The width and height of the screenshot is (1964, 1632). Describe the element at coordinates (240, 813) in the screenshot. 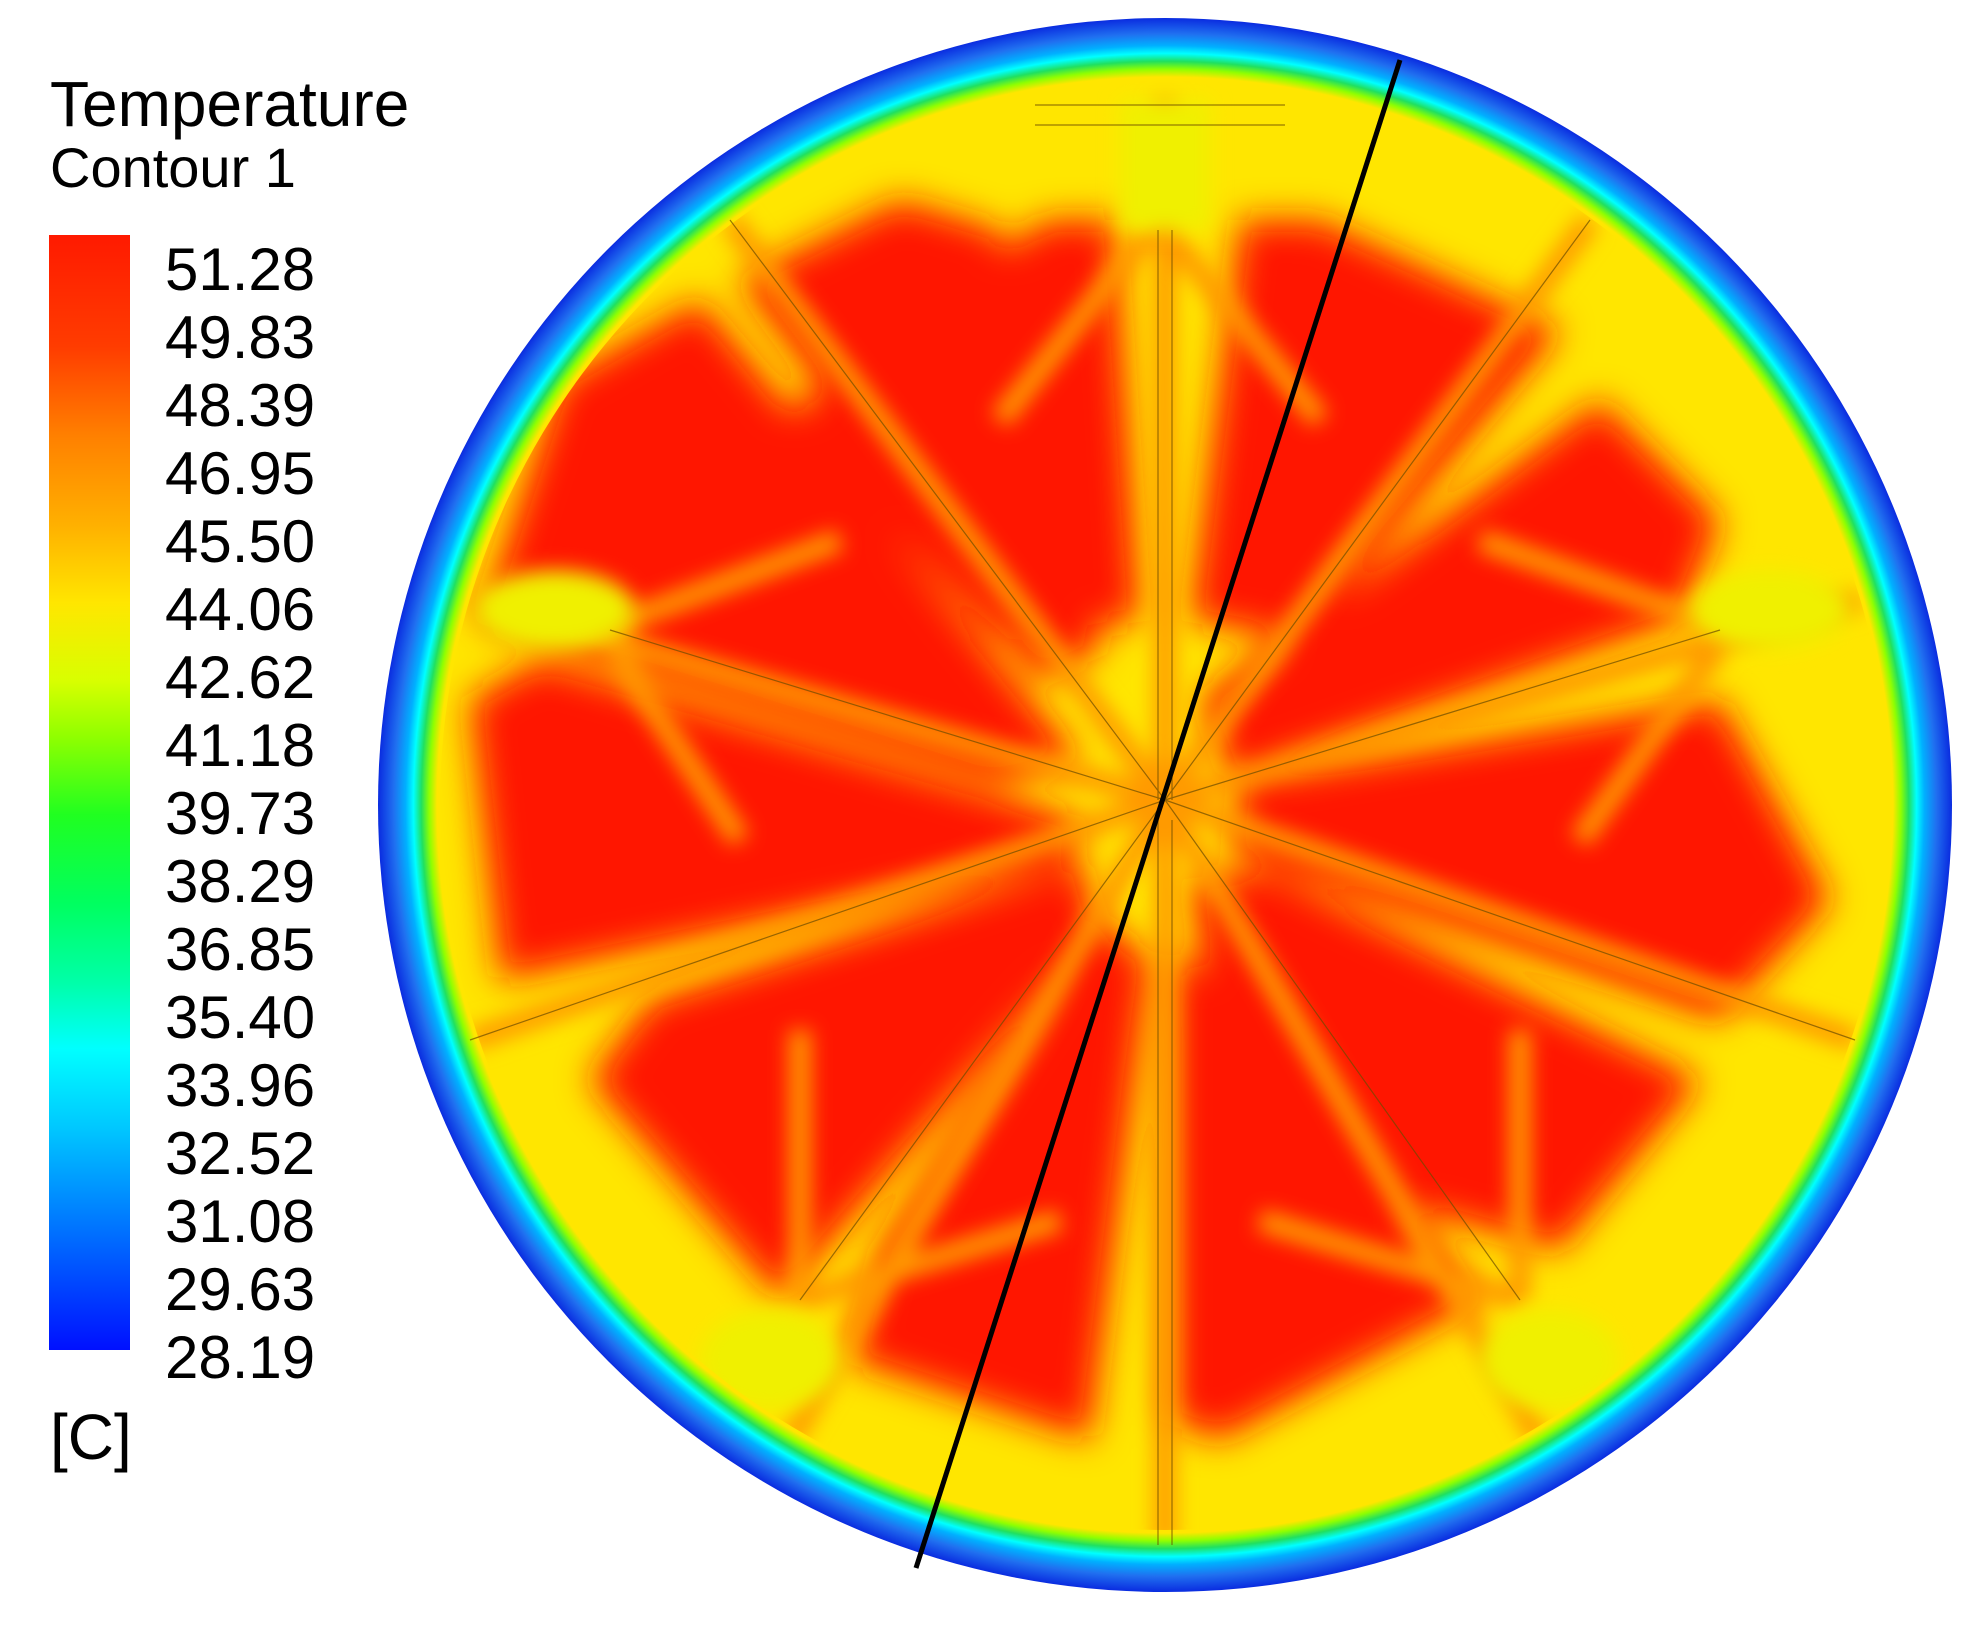

I see `colorbar-tick-label: 39.73` at that location.